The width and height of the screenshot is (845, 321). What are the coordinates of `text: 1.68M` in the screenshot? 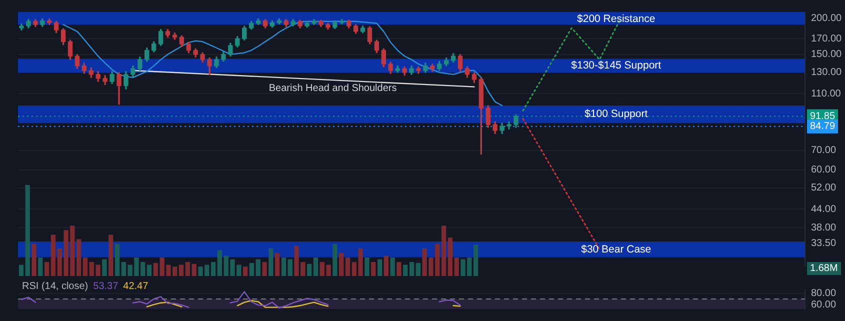 It's located at (824, 268).